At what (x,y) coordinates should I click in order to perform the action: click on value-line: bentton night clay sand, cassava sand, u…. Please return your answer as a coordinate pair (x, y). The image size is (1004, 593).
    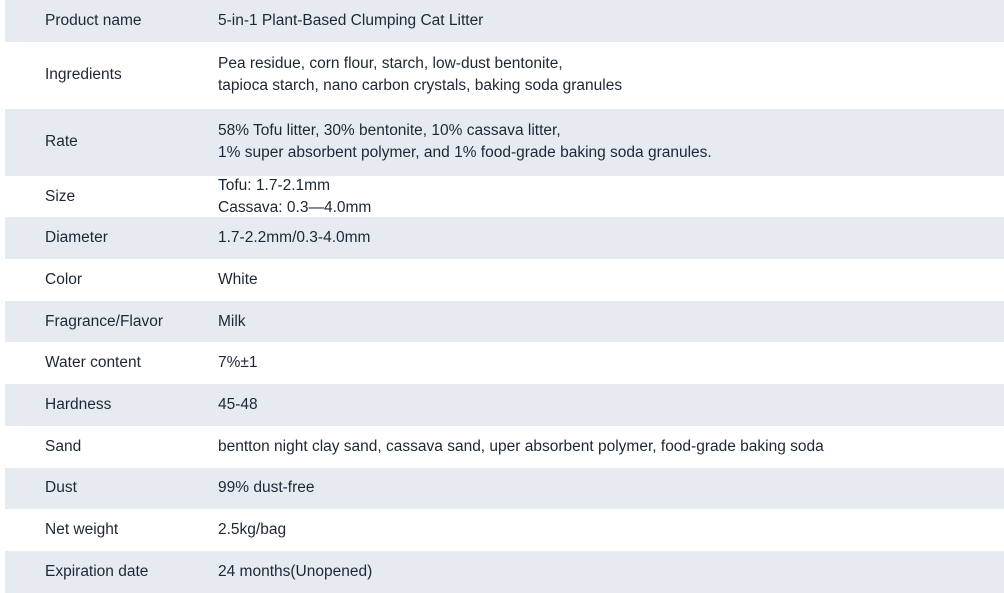
    Looking at the image, I should click on (521, 446).